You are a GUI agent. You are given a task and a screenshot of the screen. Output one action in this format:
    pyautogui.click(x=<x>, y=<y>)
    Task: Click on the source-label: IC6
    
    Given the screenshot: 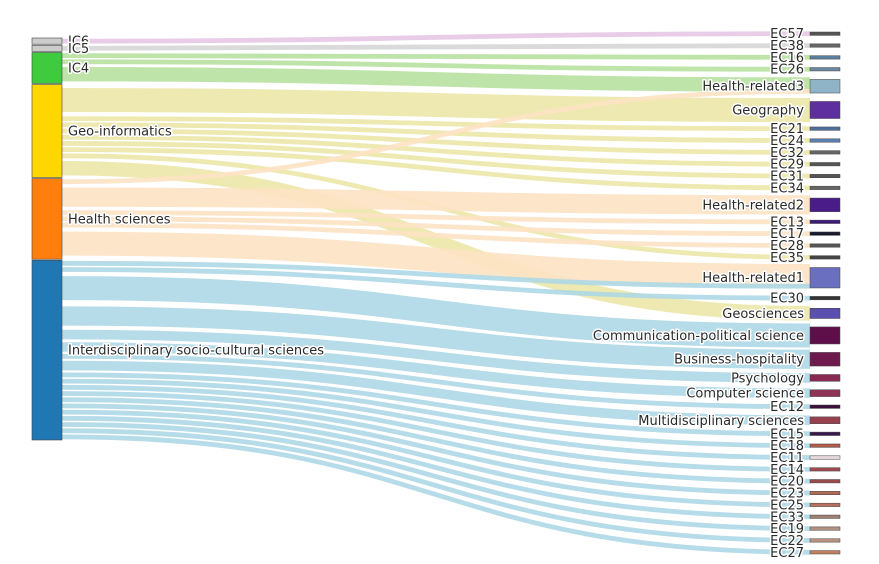 What is the action you would take?
    pyautogui.click(x=78, y=42)
    